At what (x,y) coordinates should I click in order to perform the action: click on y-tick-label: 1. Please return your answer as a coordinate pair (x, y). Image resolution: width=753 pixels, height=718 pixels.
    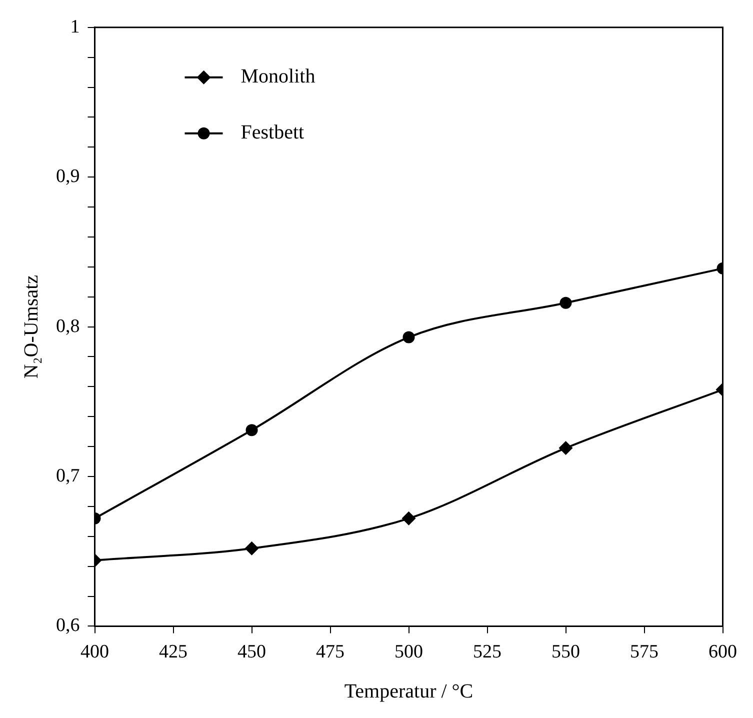
    Looking at the image, I should click on (75, 27).